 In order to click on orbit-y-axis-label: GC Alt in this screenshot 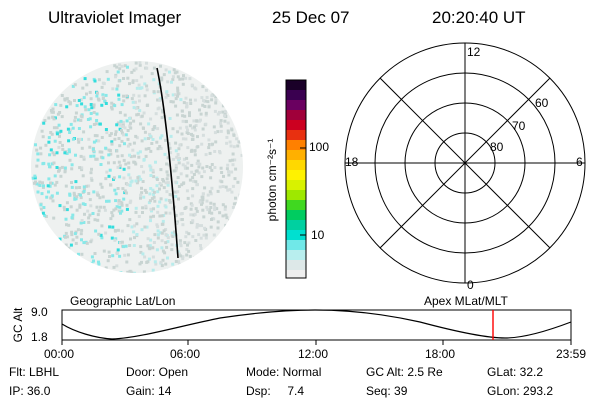, I will do `click(18, 325)`.